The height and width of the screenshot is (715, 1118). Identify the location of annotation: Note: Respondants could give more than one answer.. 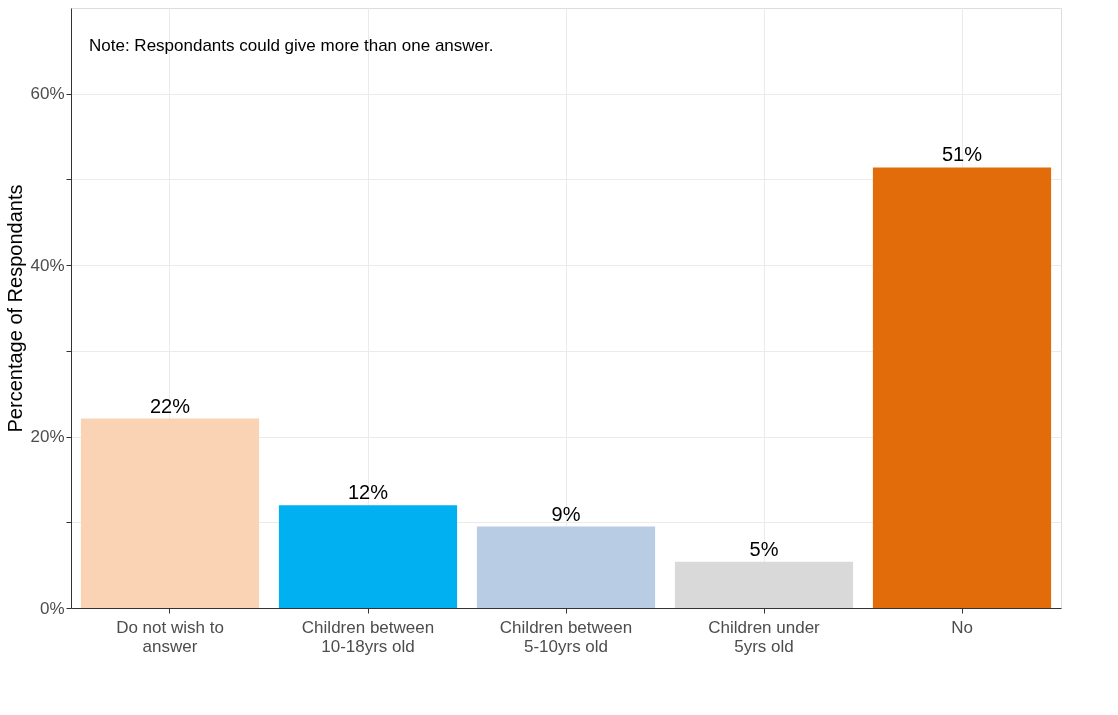
(291, 45).